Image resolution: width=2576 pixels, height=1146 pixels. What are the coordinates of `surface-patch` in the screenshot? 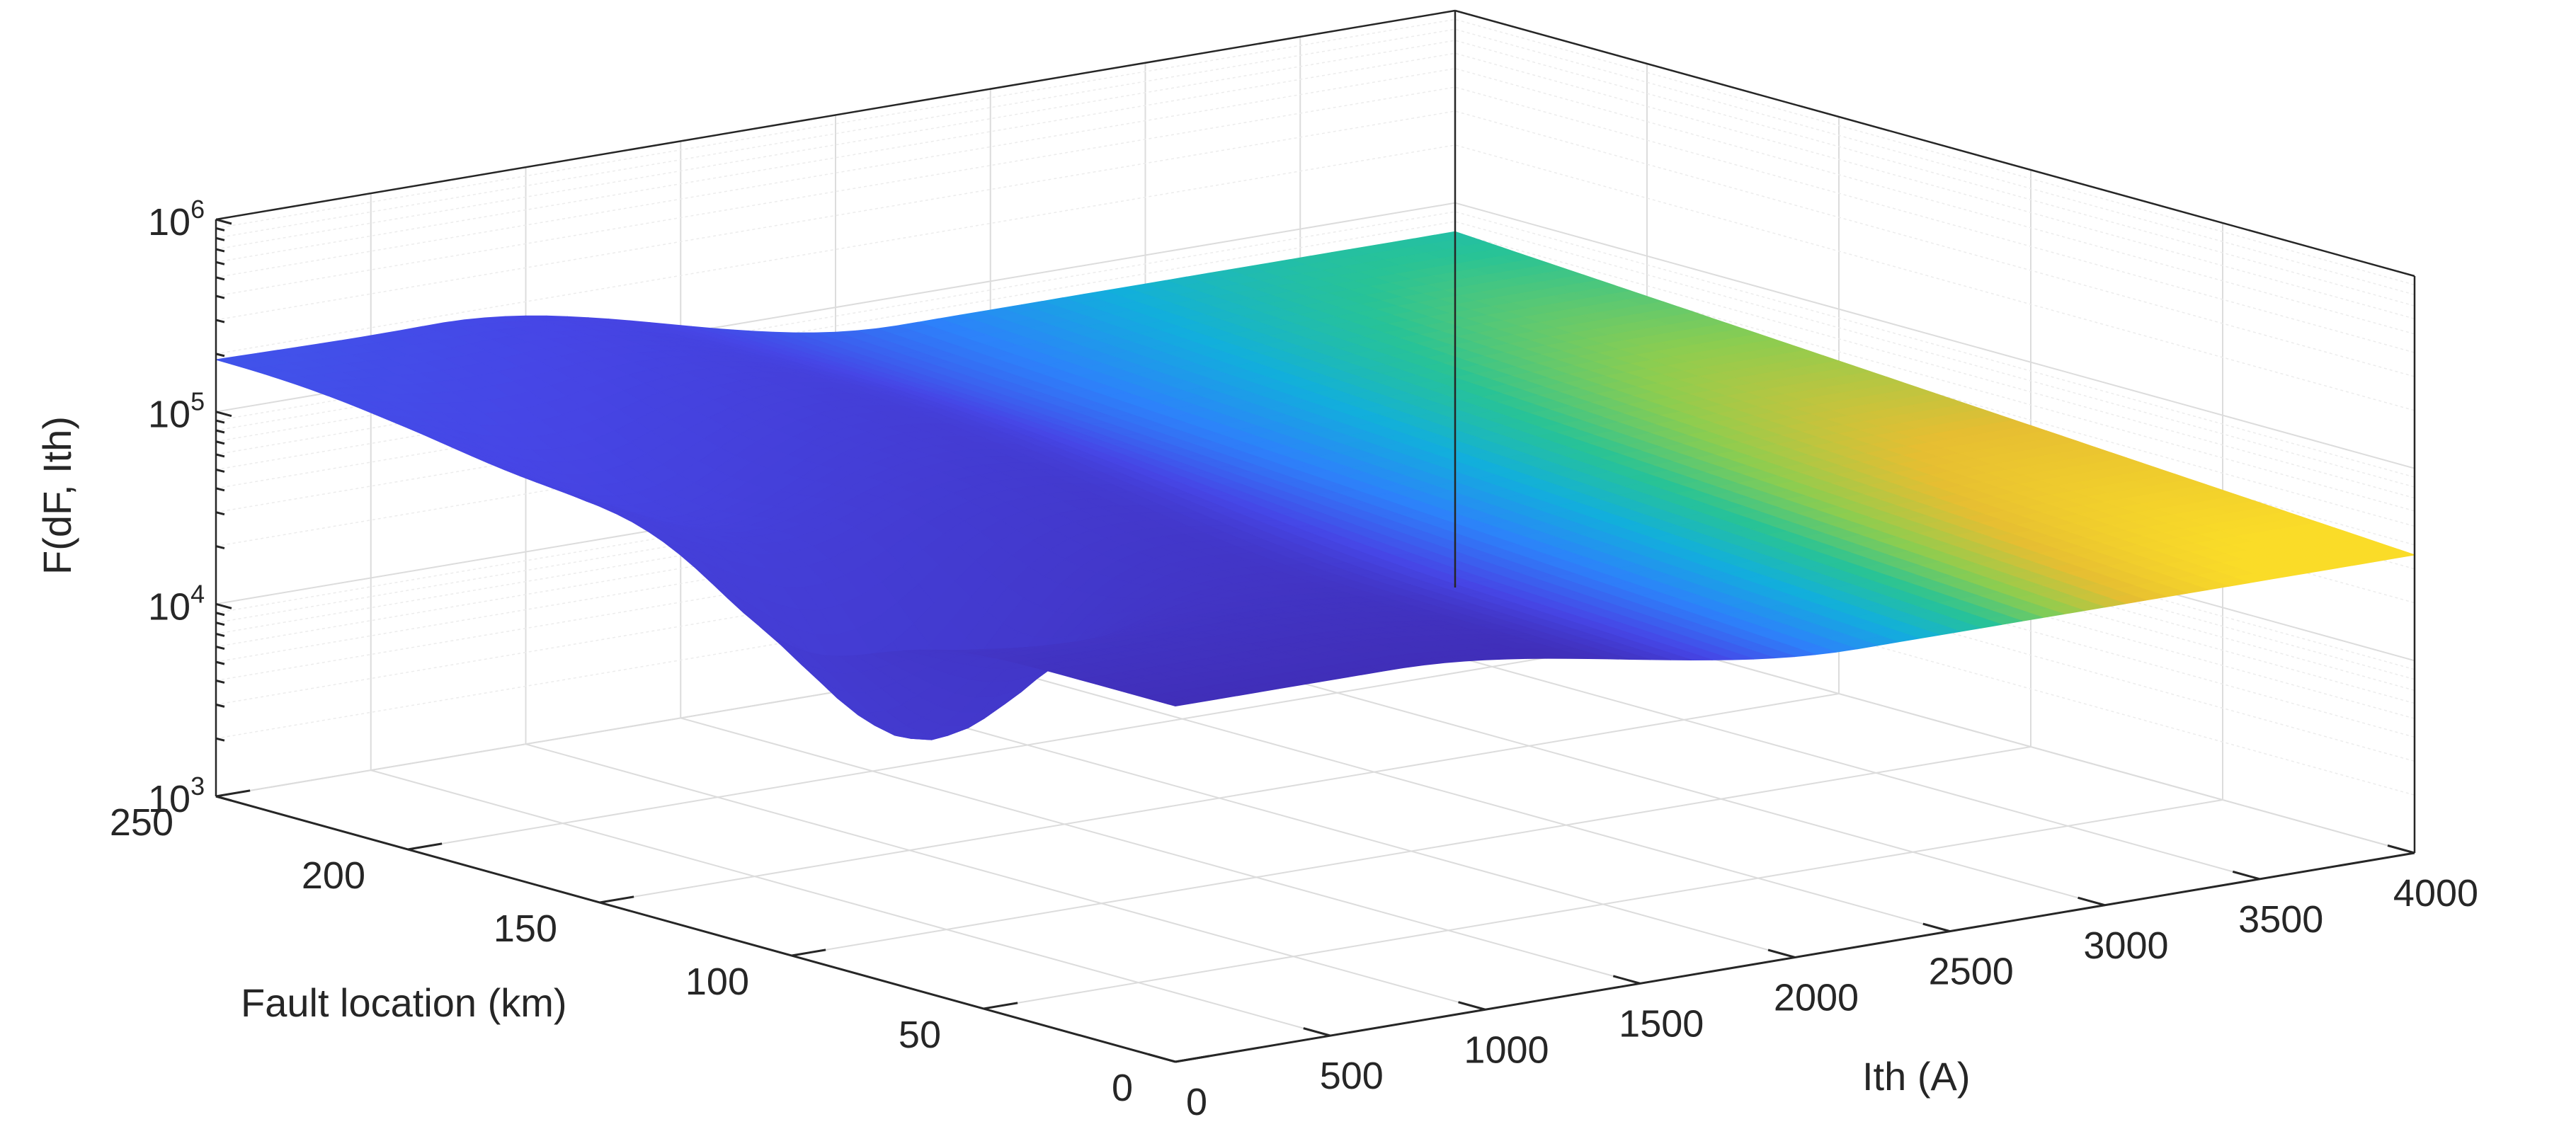 It's located at (1178, 702).